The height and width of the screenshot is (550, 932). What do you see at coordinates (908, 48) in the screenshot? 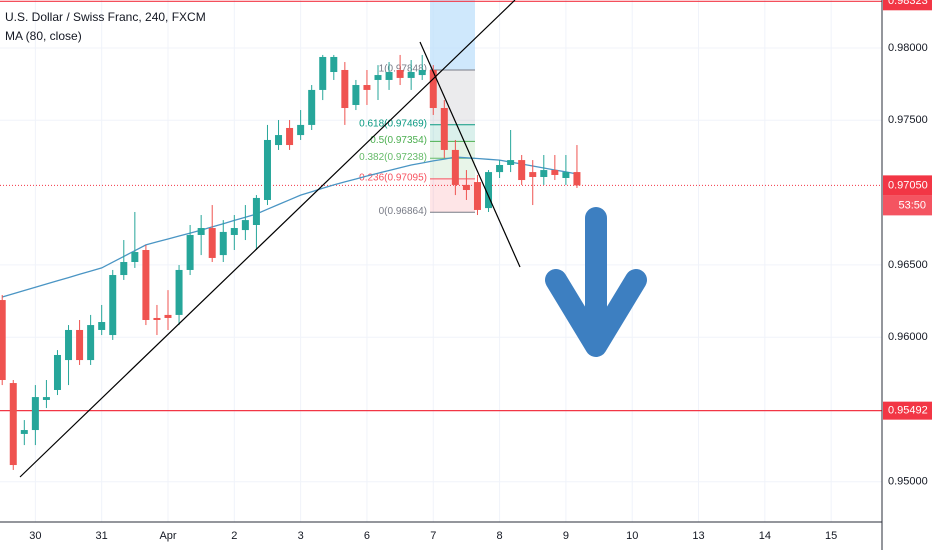
I see `y-tick-label: 0.98000` at bounding box center [908, 48].